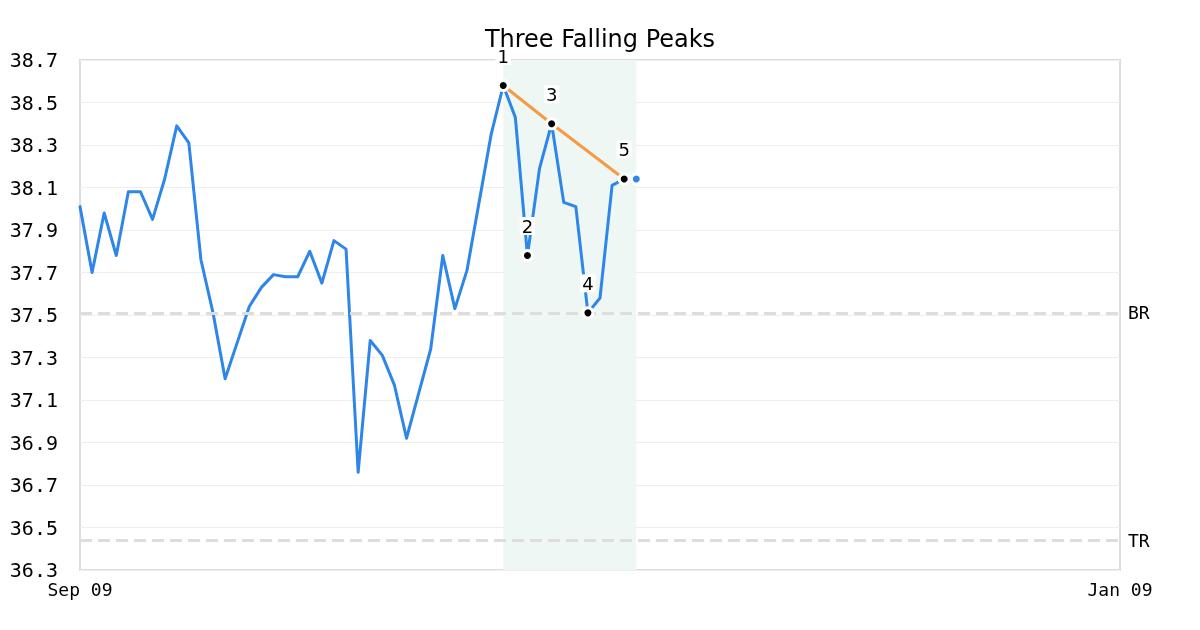 This screenshot has width=1200, height=630. I want to click on y-tick-label: 37.5, so click(33, 315).